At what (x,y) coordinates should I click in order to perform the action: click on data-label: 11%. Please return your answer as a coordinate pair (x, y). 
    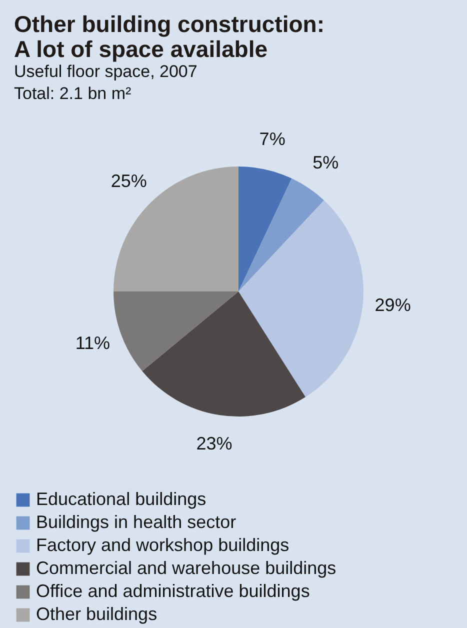
    Looking at the image, I should click on (92, 343).